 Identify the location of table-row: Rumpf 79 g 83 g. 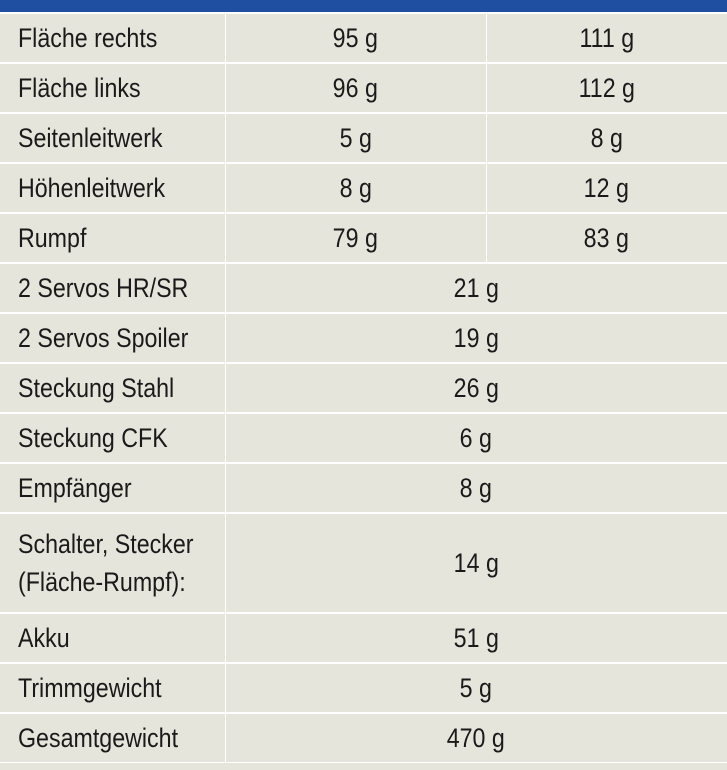
(363, 238).